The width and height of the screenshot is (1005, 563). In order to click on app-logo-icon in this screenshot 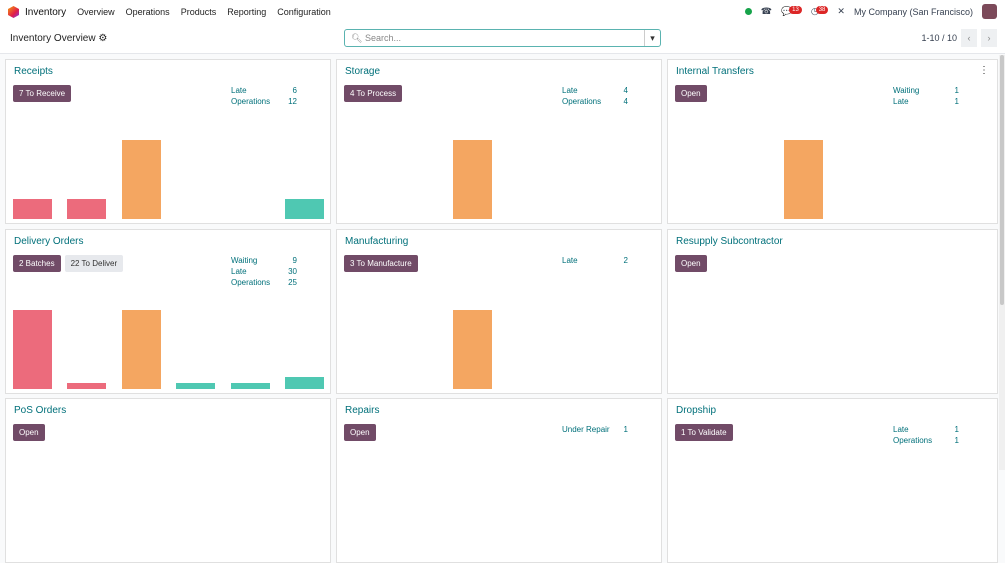, I will do `click(13, 12)`.